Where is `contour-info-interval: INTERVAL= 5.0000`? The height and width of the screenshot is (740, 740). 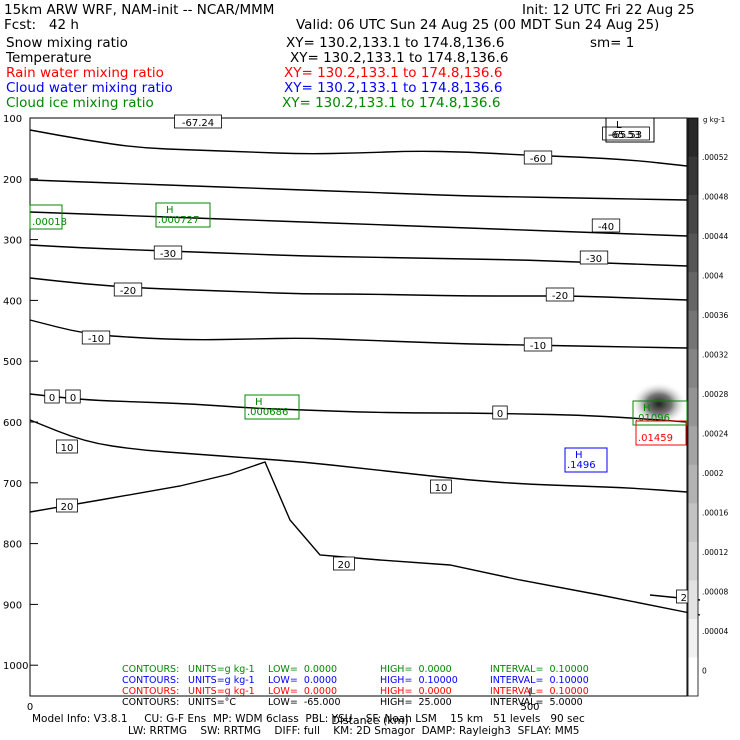
contour-info-interval: INTERVAL= 5.0000 is located at coordinates (536, 702).